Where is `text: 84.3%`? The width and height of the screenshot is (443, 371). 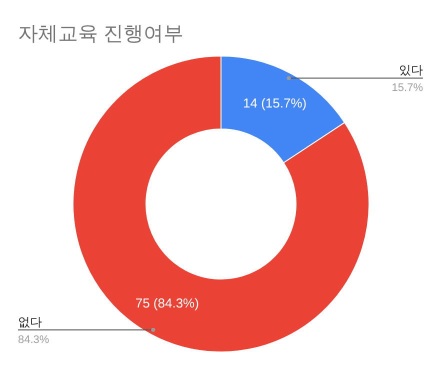 text: 84.3% is located at coordinates (34, 340).